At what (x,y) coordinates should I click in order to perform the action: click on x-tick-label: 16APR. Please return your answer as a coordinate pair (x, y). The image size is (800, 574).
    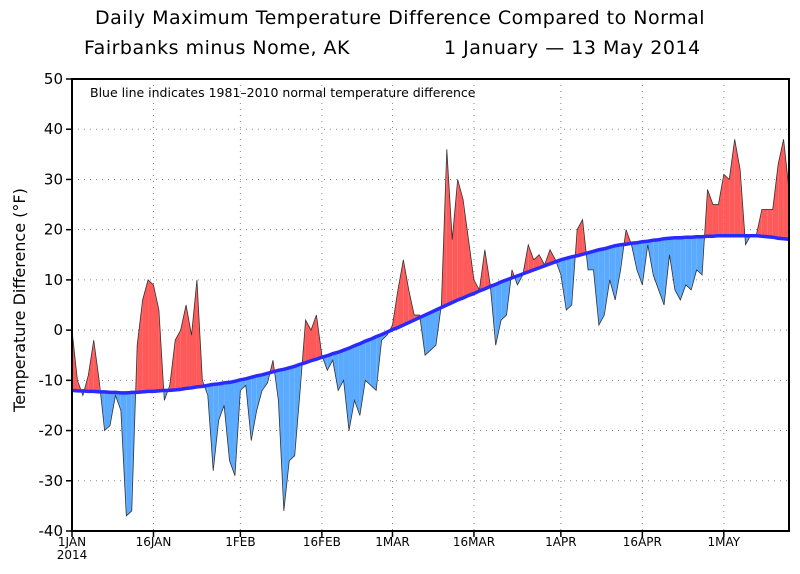
    Looking at the image, I should click on (642, 542).